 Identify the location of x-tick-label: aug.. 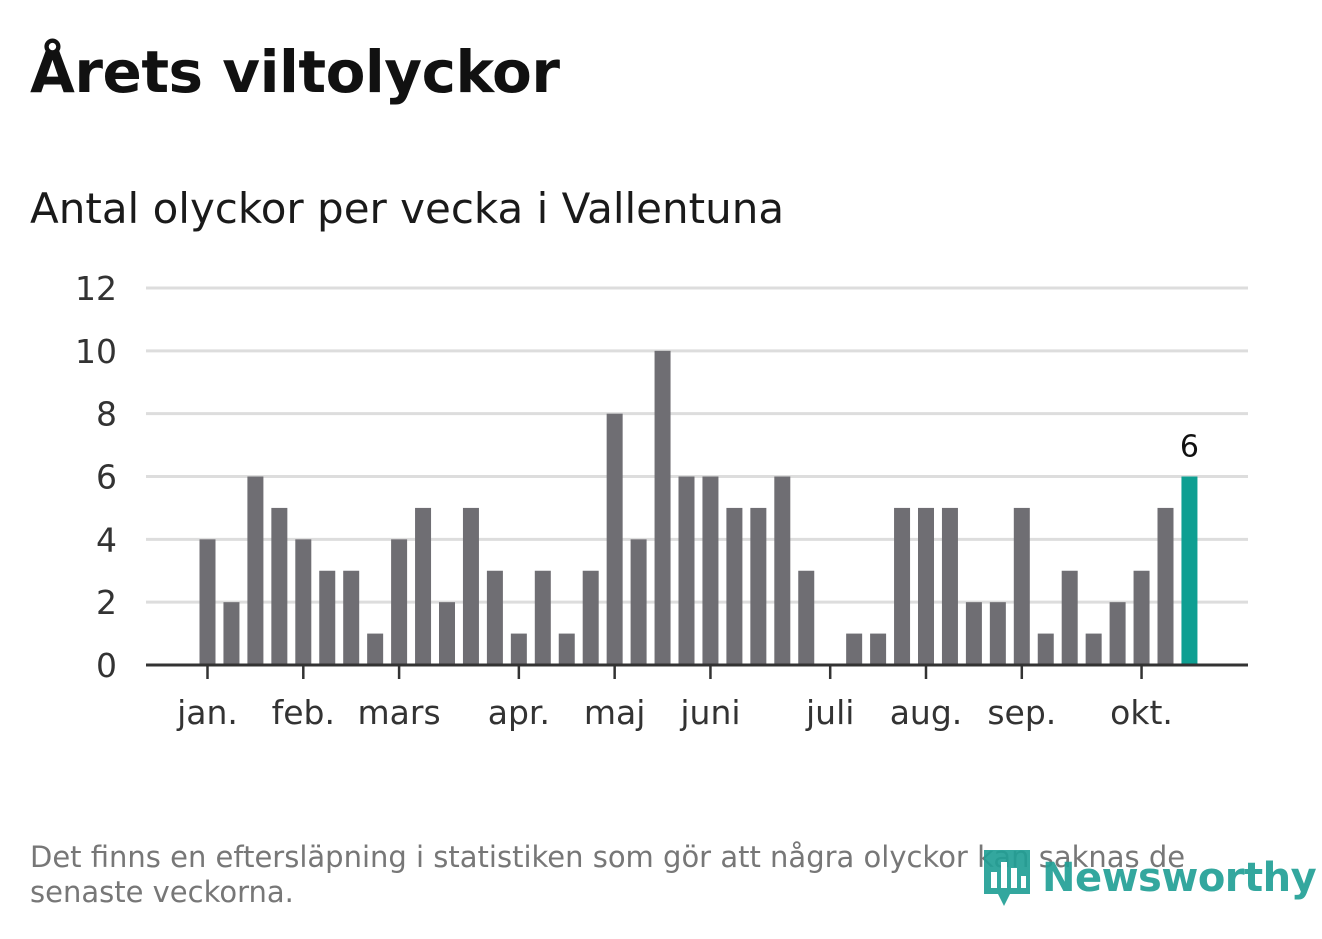
(926, 712).